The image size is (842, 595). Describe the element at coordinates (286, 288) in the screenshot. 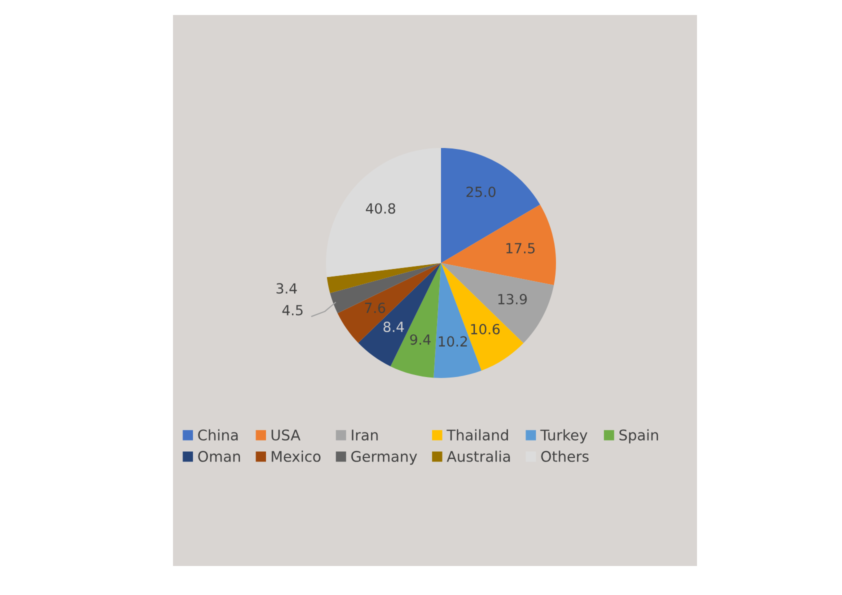

I see `data-label: 3.4` at that location.